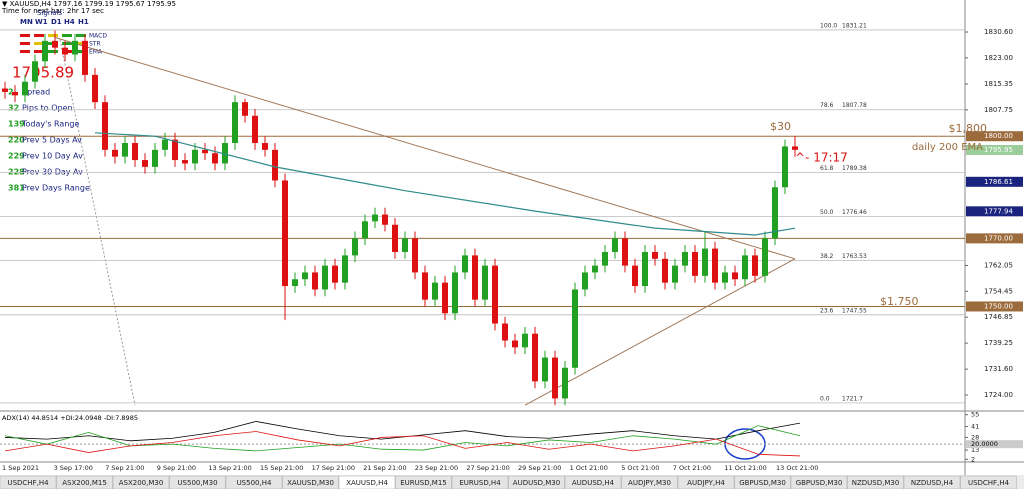  What do you see at coordinates (854, 25) in the screenshot?
I see `fib-price: 1831.21` at bounding box center [854, 25].